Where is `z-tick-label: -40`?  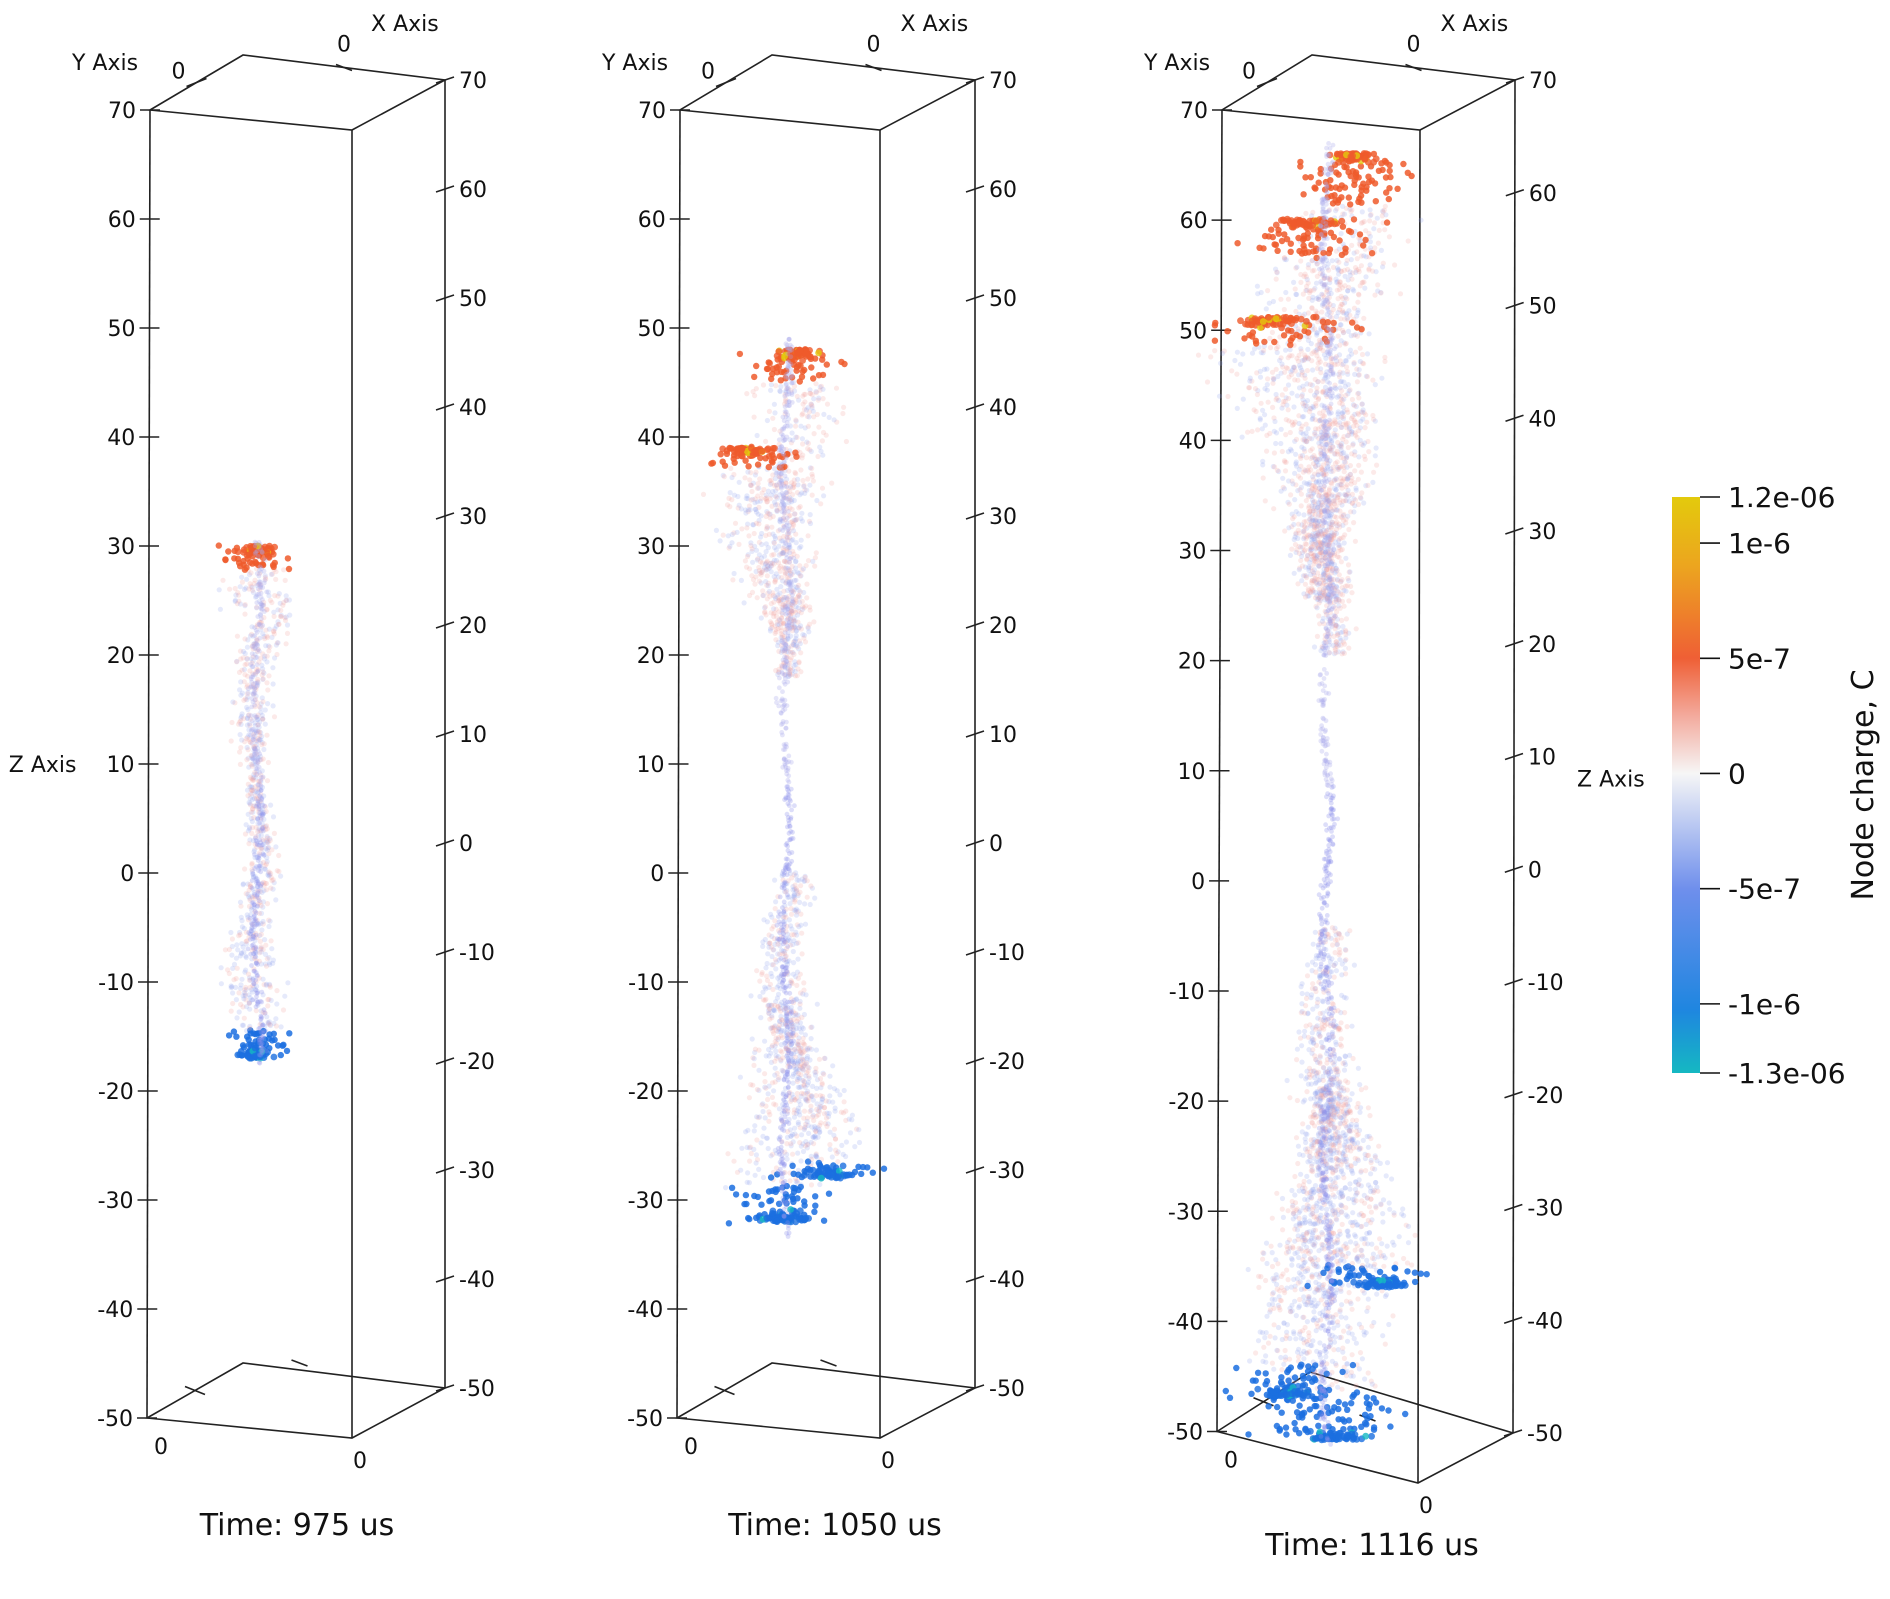 z-tick-label: -40 is located at coordinates (645, 1310).